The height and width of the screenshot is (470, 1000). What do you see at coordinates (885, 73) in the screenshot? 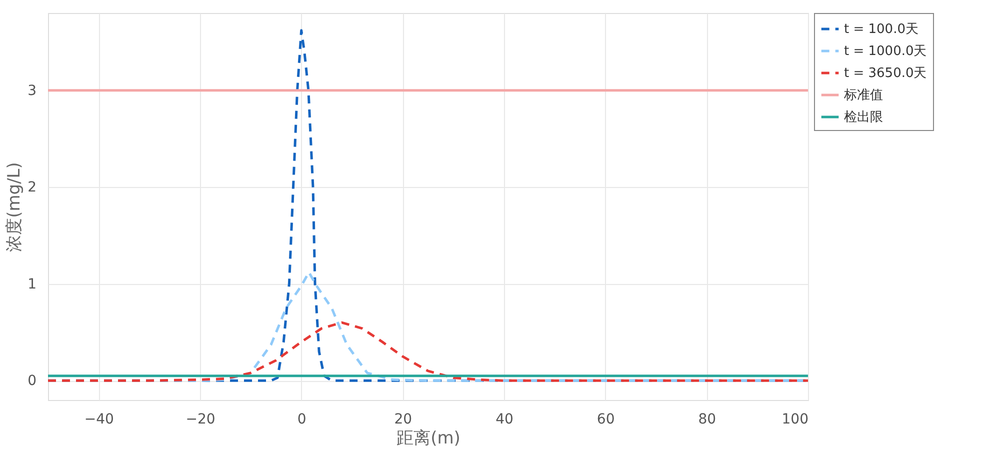
I see `legend-label: t = 3650.0天` at bounding box center [885, 73].